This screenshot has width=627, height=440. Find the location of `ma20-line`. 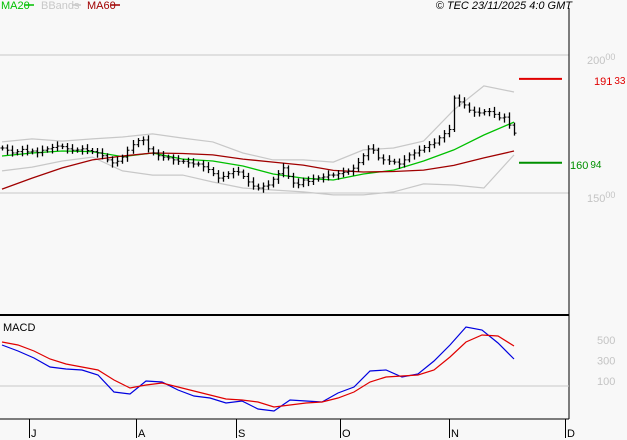

ma20-line is located at coordinates (258, 151).